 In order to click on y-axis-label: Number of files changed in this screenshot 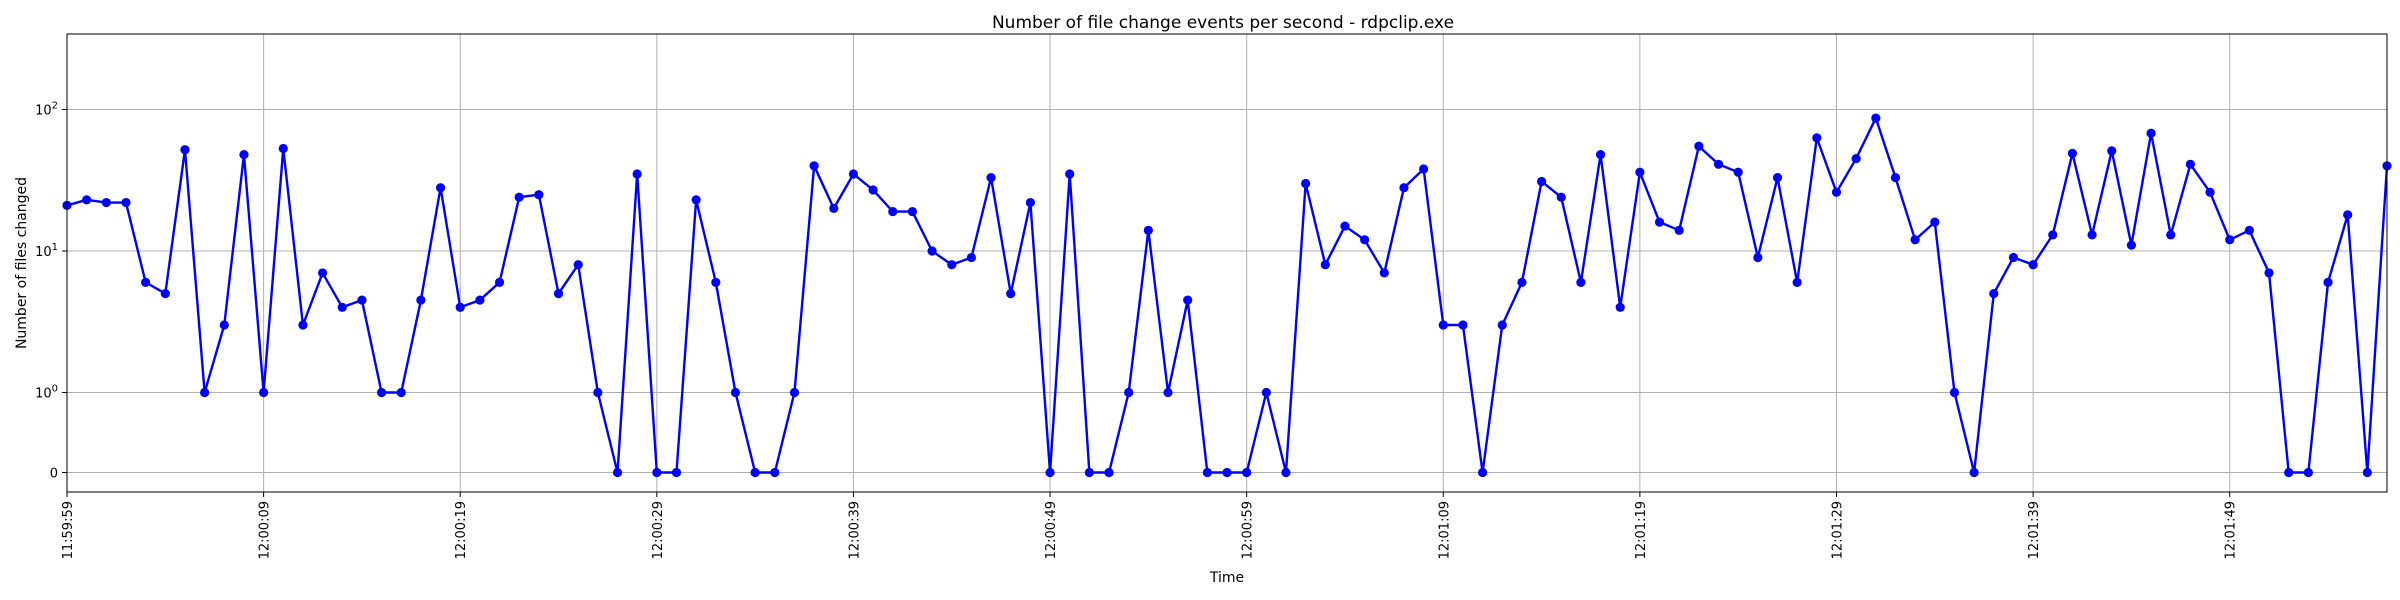, I will do `click(22, 263)`.